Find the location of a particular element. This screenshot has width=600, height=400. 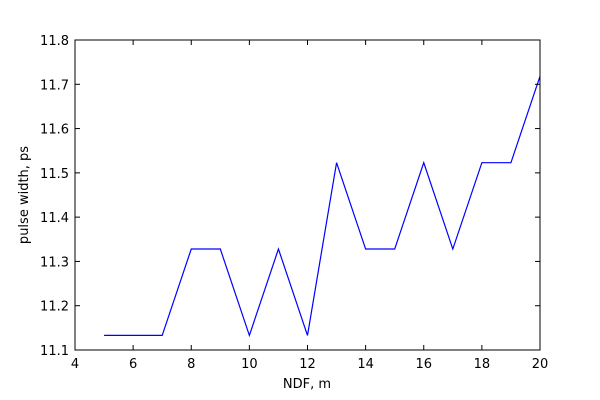

x-tick-label: 20 is located at coordinates (540, 364).